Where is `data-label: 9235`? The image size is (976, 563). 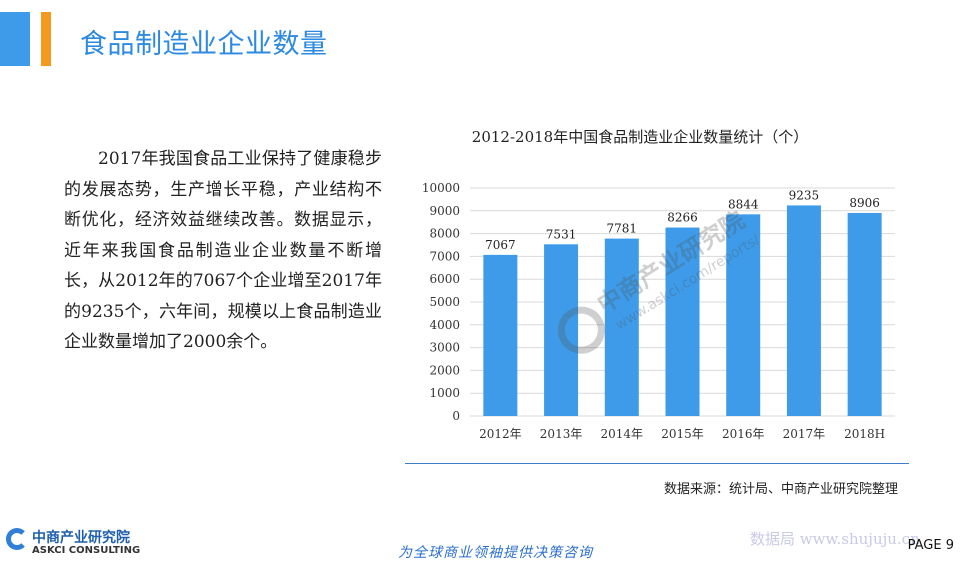 data-label: 9235 is located at coordinates (804, 195).